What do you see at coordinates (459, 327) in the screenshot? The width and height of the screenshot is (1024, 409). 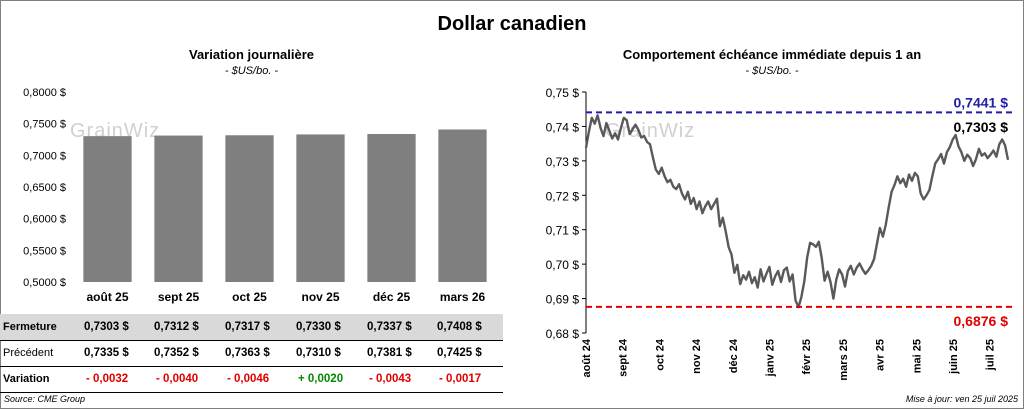 I see `table-cell: 0,7408 $` at bounding box center [459, 327].